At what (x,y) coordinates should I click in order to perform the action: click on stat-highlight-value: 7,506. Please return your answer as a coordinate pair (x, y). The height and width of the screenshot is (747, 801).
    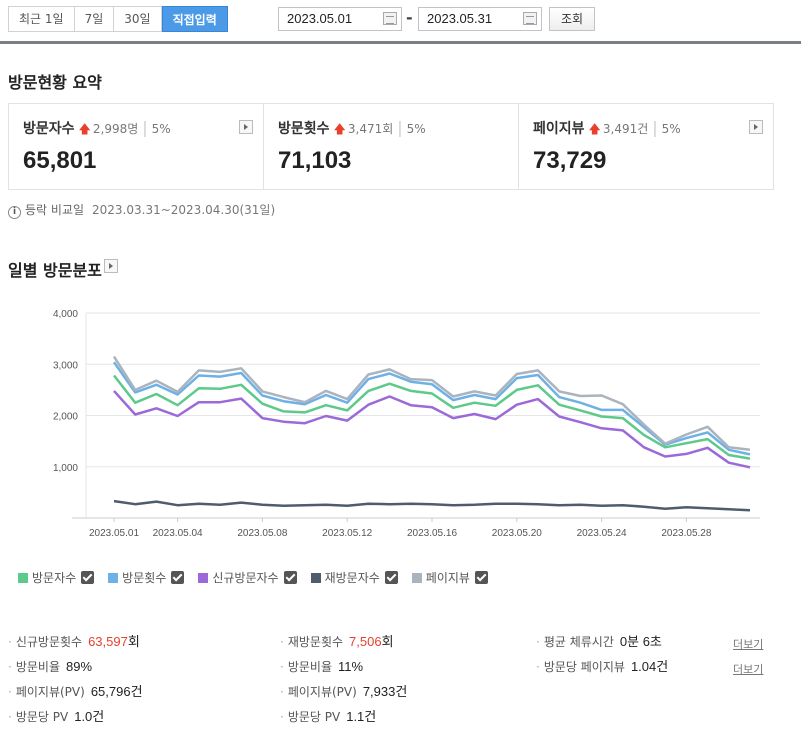
    Looking at the image, I should click on (365, 641).